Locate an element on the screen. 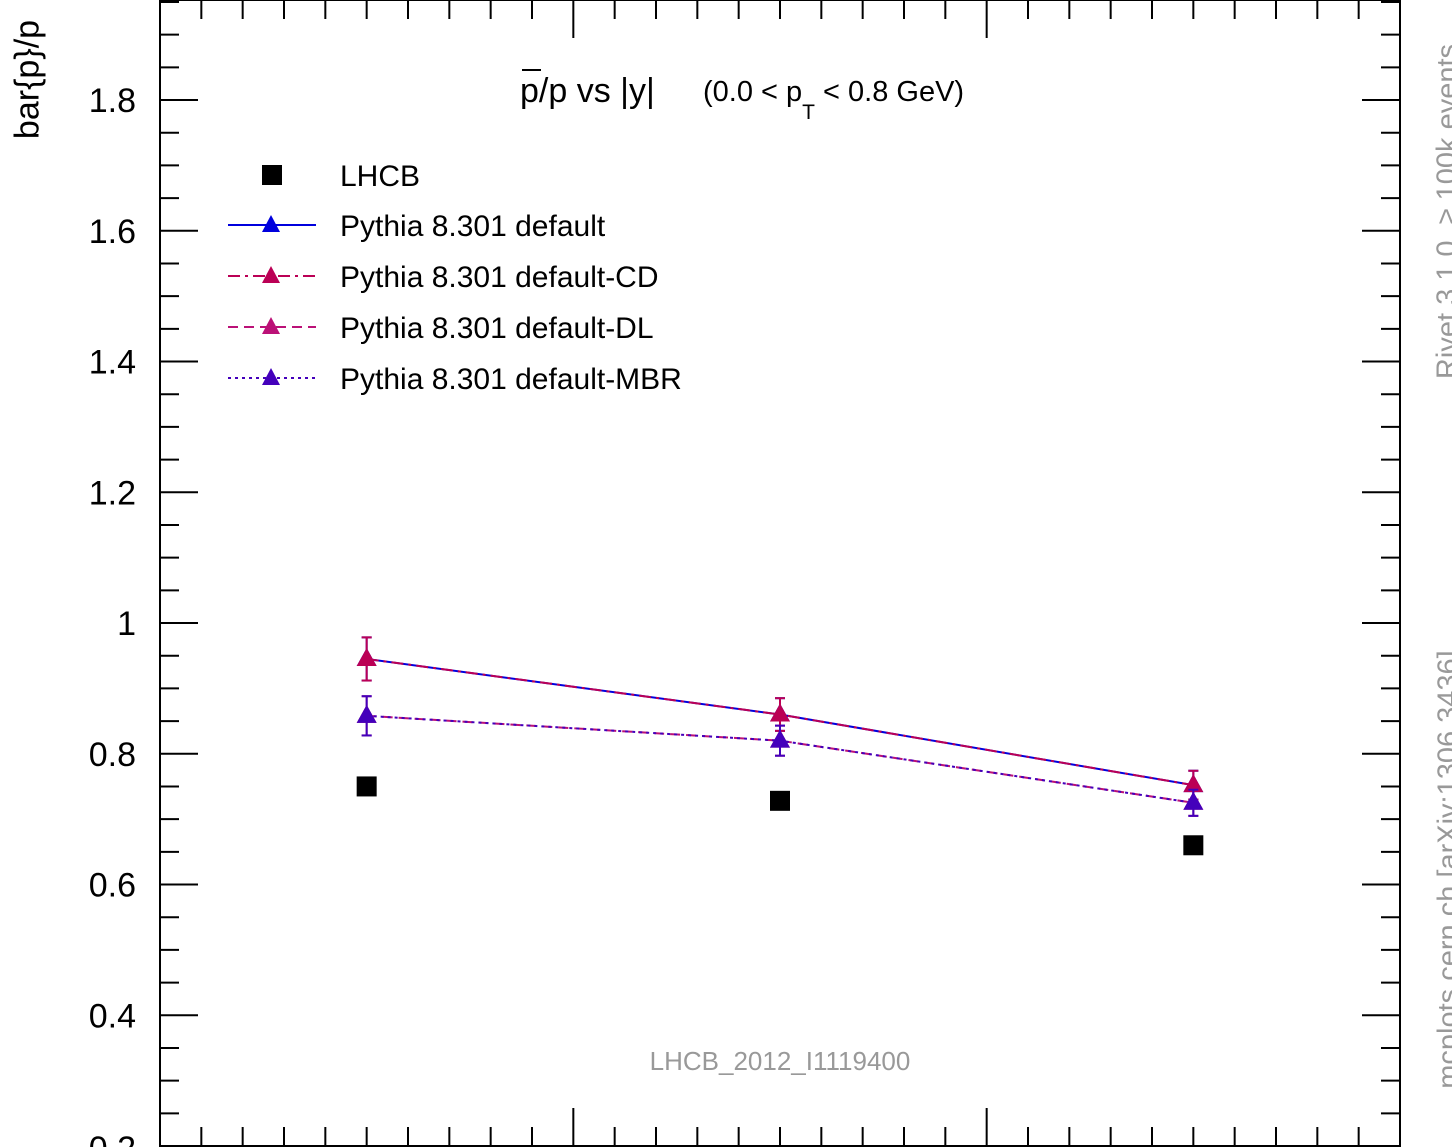  y-tick-label: 0.8 is located at coordinates (112, 755).